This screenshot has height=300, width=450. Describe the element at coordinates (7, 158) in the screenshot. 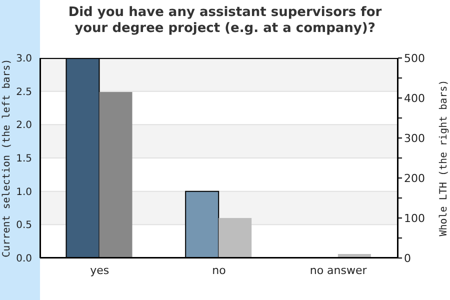

I see `y-axis-title: Current selection (the left bars)` at that location.